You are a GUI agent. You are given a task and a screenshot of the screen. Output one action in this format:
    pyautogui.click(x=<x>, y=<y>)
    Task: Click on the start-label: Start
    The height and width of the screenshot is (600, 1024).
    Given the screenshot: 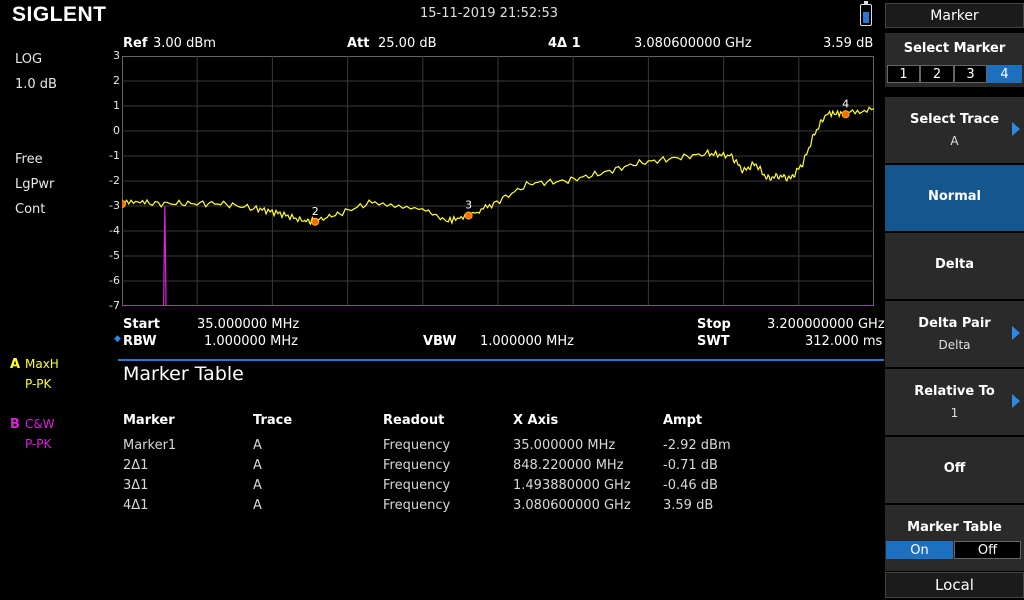 What is the action you would take?
    pyautogui.click(x=141, y=324)
    